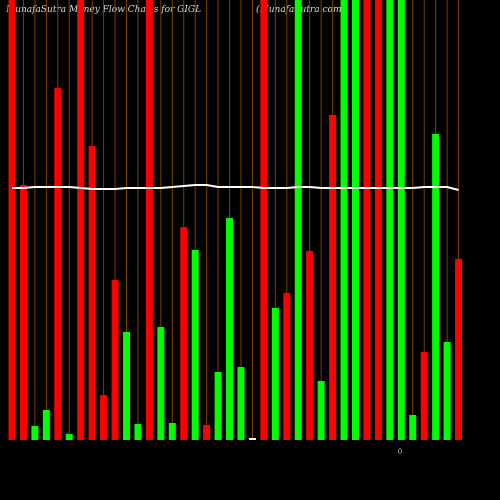  Describe the element at coordinates (235, 187) in the screenshot. I see `line` at that location.